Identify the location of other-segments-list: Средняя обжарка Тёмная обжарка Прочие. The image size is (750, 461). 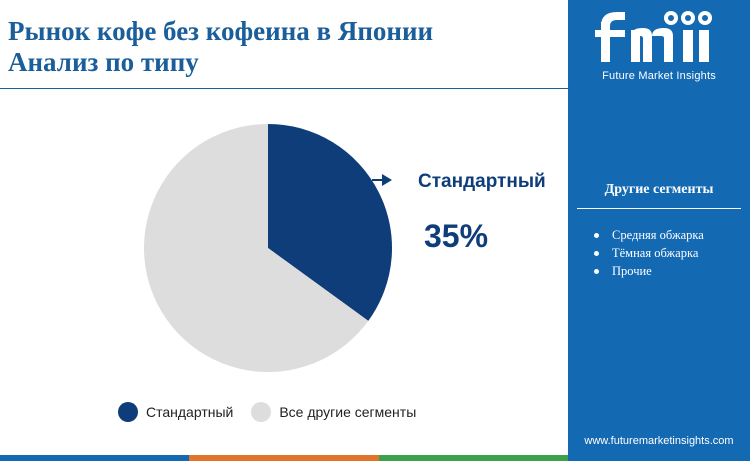
(649, 253).